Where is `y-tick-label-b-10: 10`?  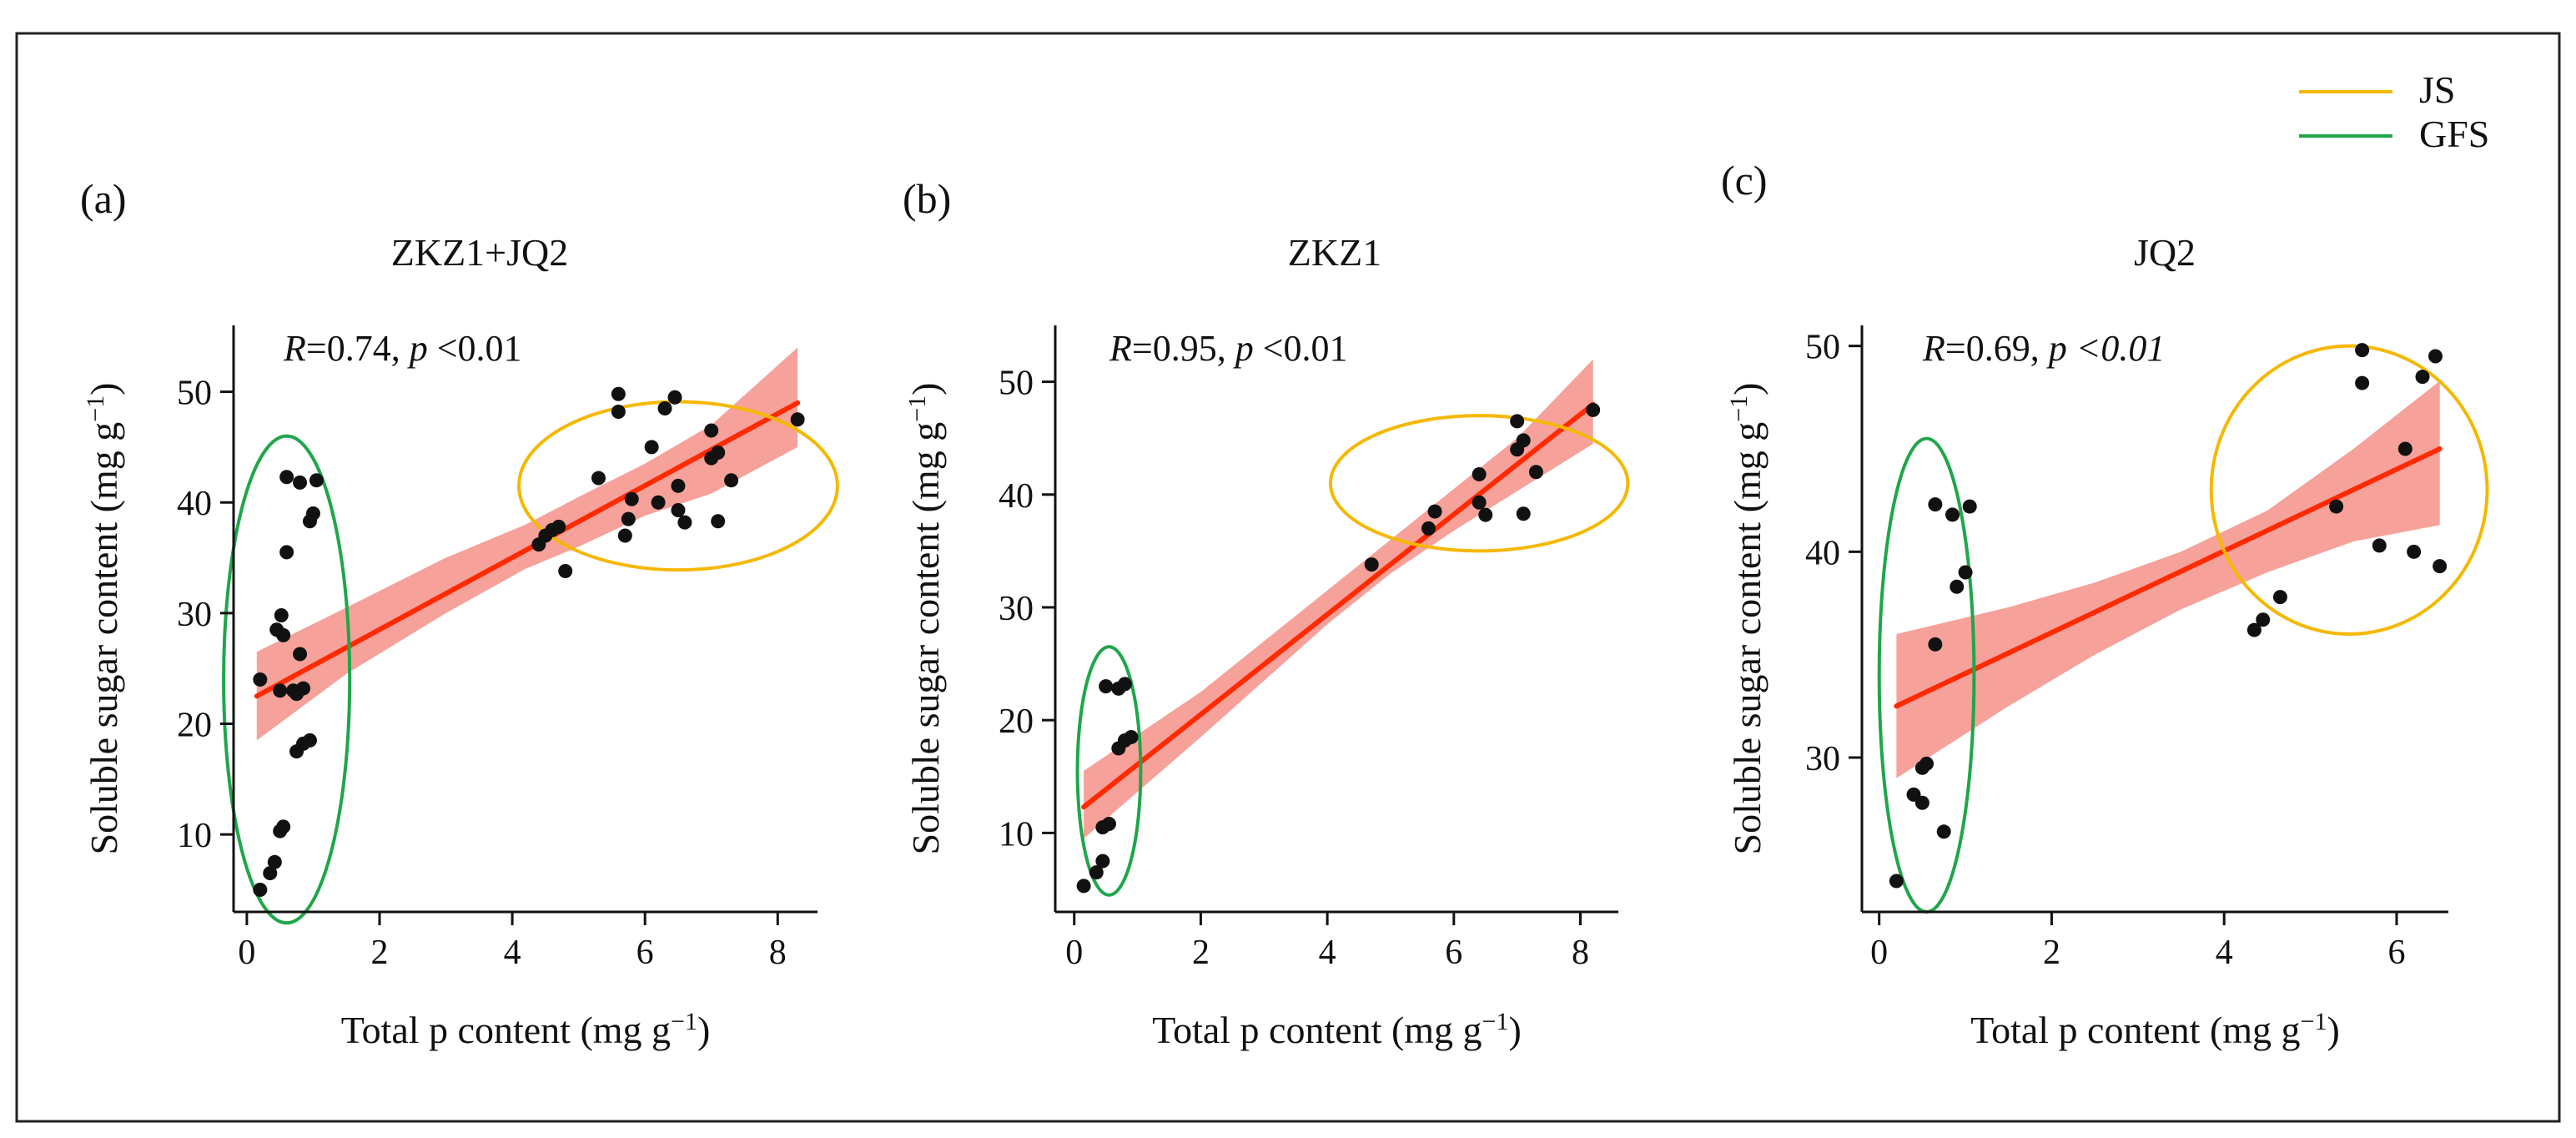
y-tick-label-b-10: 10 is located at coordinates (1016, 834).